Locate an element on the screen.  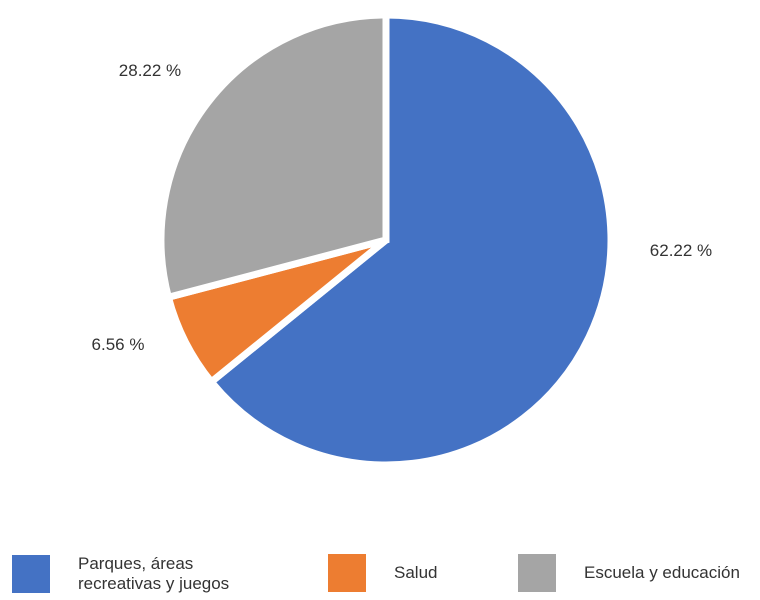
legend-label-escuela: Escuela y educación is located at coordinates (662, 573).